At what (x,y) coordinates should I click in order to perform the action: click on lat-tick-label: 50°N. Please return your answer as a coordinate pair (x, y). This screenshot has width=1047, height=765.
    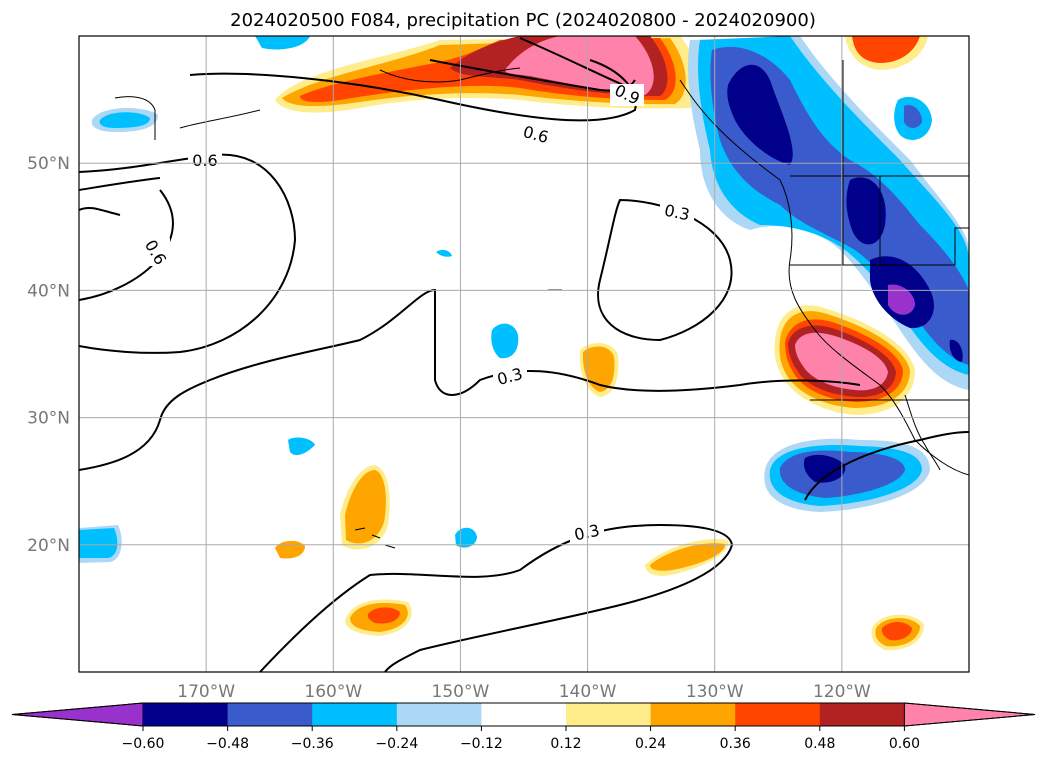
    Looking at the image, I should click on (48, 164).